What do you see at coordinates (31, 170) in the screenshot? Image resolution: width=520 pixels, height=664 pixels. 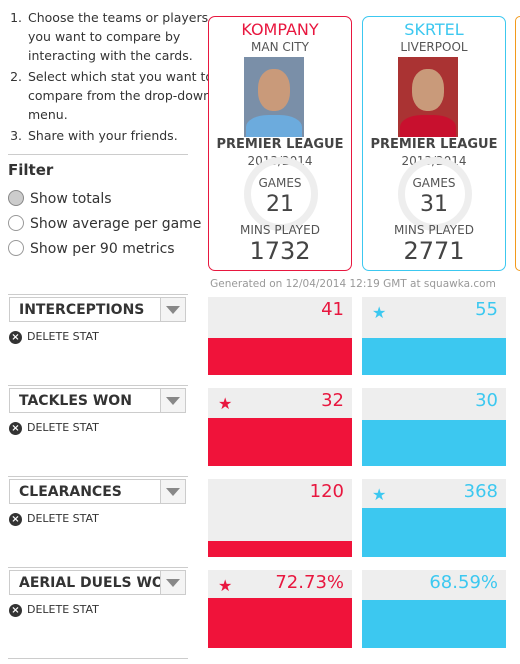 I see `filter-title: Filter` at bounding box center [31, 170].